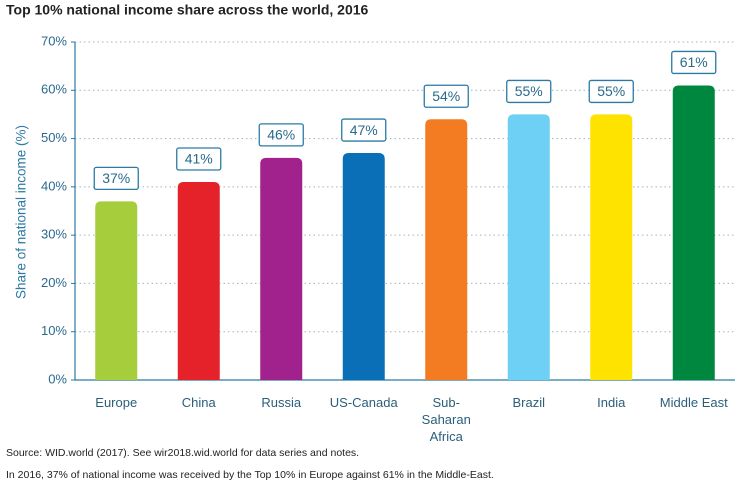 Image resolution: width=754 pixels, height=495 pixels. Describe the element at coordinates (21, 212) in the screenshot. I see `y-axis-label: Share of national income (%)` at that location.